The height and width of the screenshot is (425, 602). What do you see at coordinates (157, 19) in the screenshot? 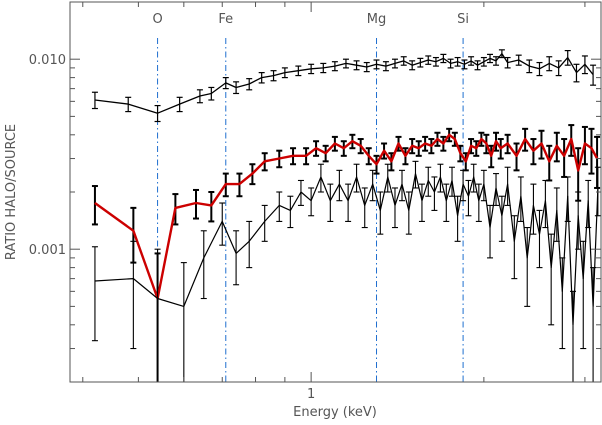
I see `edge-label-0: O` at bounding box center [157, 19].